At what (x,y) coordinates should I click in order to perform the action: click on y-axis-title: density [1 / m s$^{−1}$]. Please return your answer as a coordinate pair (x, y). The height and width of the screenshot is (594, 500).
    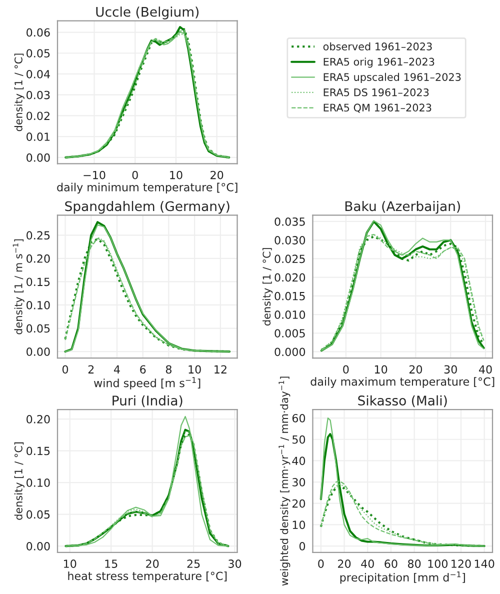
    Looking at the image, I should click on (18, 286).